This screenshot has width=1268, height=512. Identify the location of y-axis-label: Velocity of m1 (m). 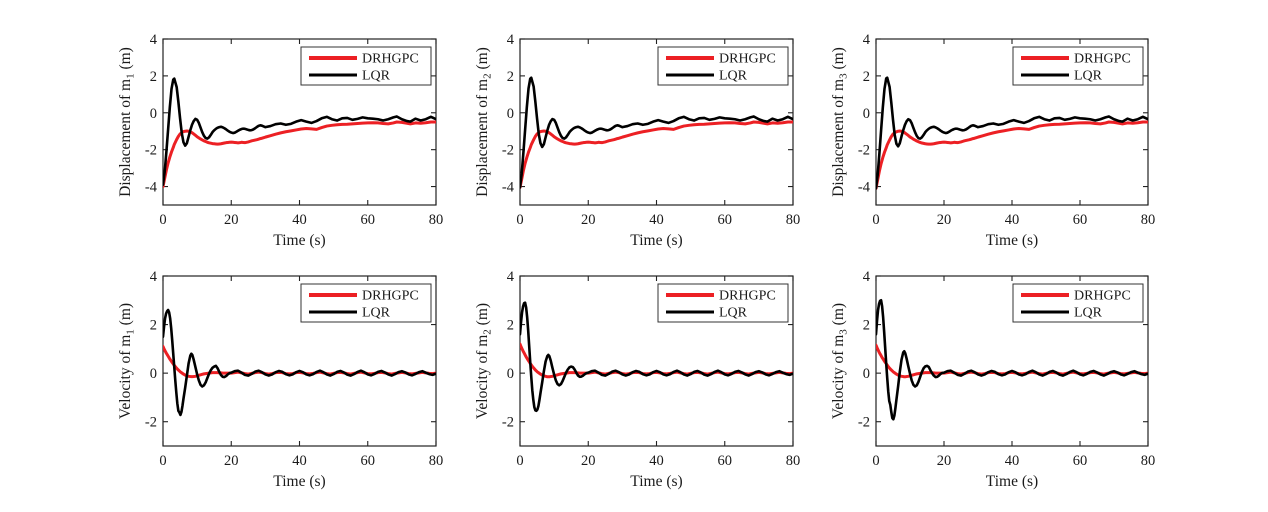
(127, 361).